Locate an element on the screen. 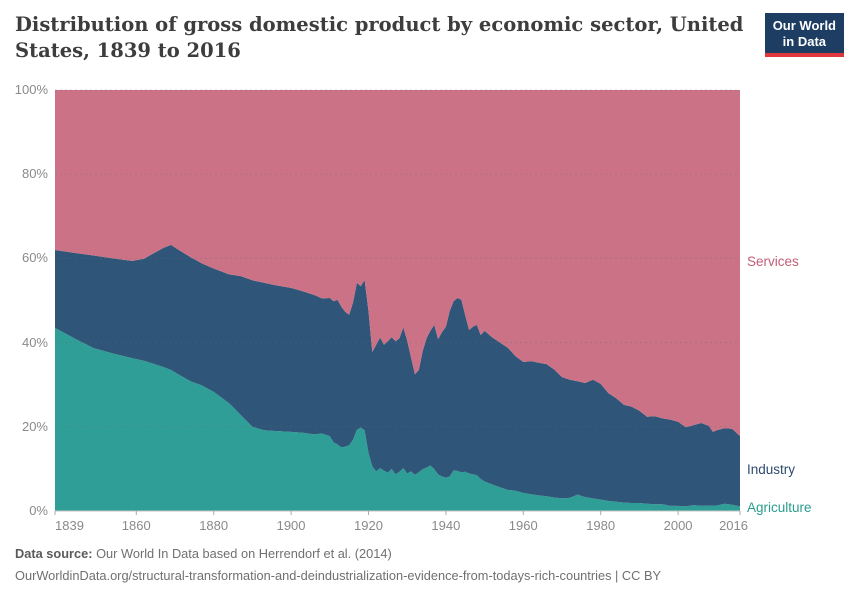  y-axis-label-60%: 60% is located at coordinates (34, 258).